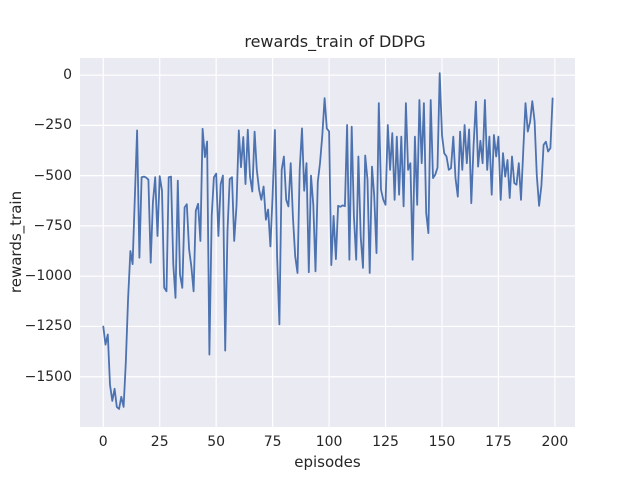 Image resolution: width=640 pixels, height=480 pixels. I want to click on x-tick-label: 0, so click(103, 442).